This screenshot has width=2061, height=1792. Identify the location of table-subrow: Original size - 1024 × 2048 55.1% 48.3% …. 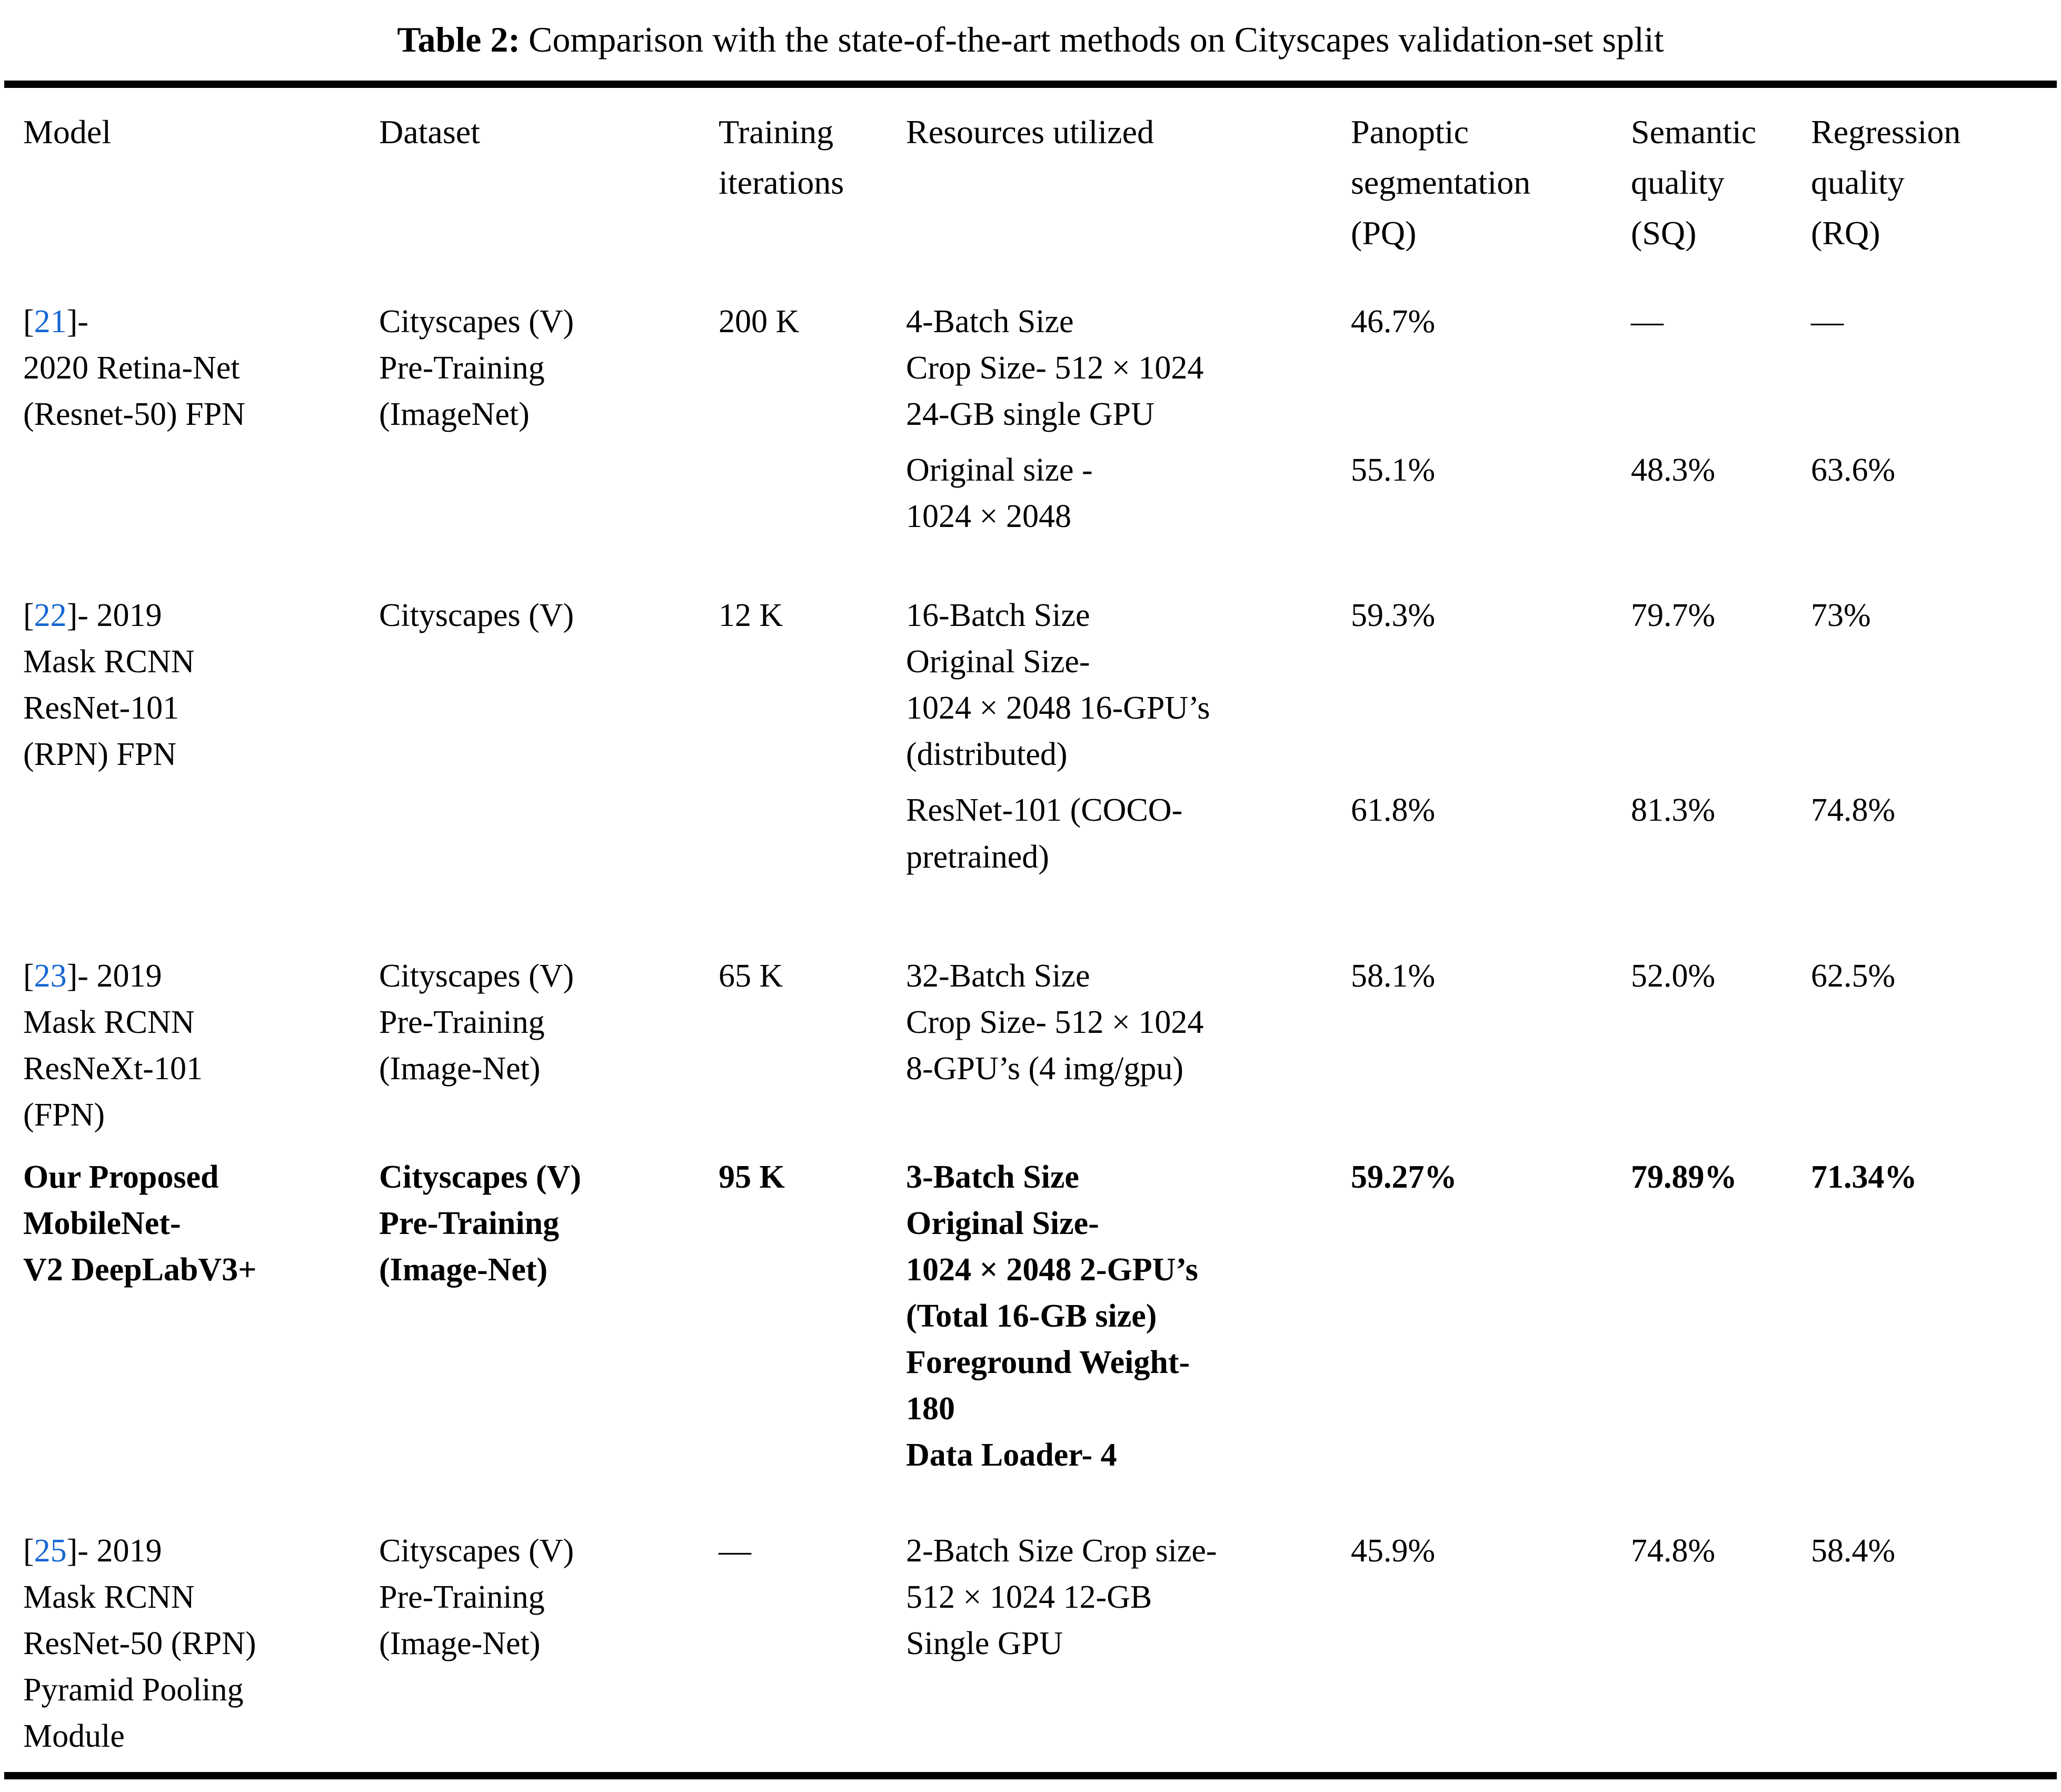
(1030, 507).